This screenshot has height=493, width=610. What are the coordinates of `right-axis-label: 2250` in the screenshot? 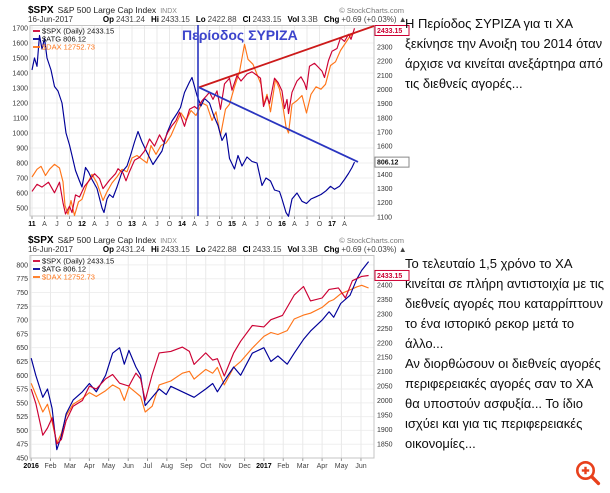 It's located at (385, 329).